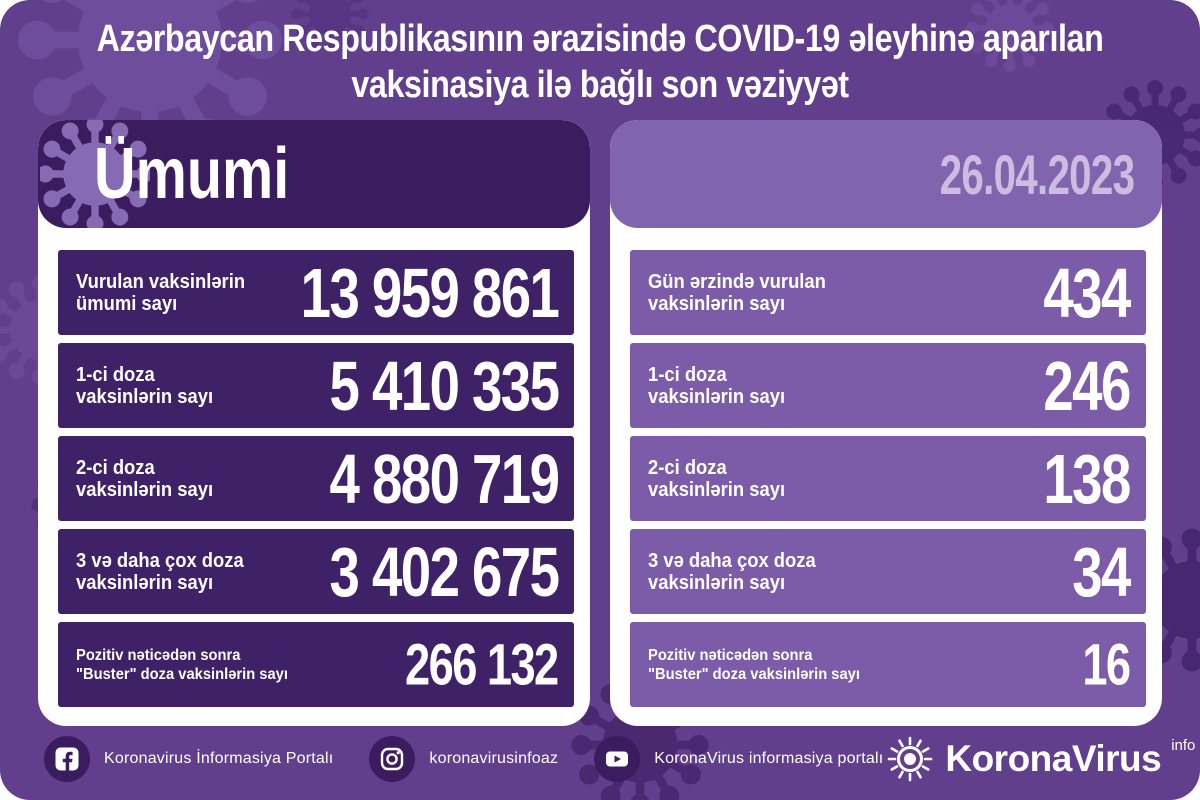 This screenshot has height=800, width=1200. What do you see at coordinates (1101, 571) in the screenshot?
I see `stat-value: 34` at bounding box center [1101, 571].